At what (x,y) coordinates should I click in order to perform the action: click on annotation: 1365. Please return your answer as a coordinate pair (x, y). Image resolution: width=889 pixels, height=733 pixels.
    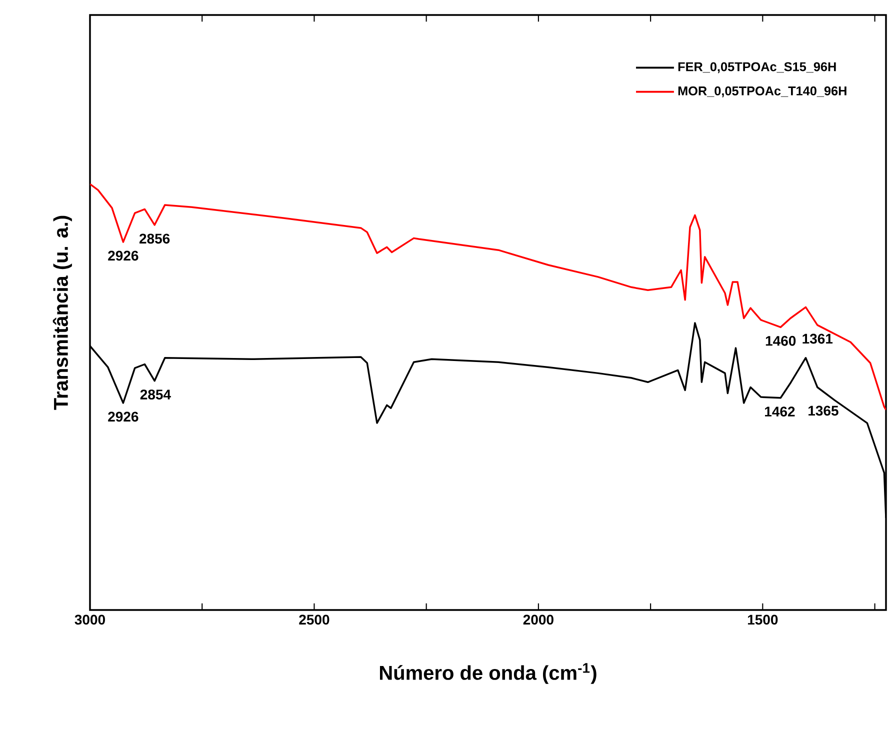
    Looking at the image, I should click on (823, 411).